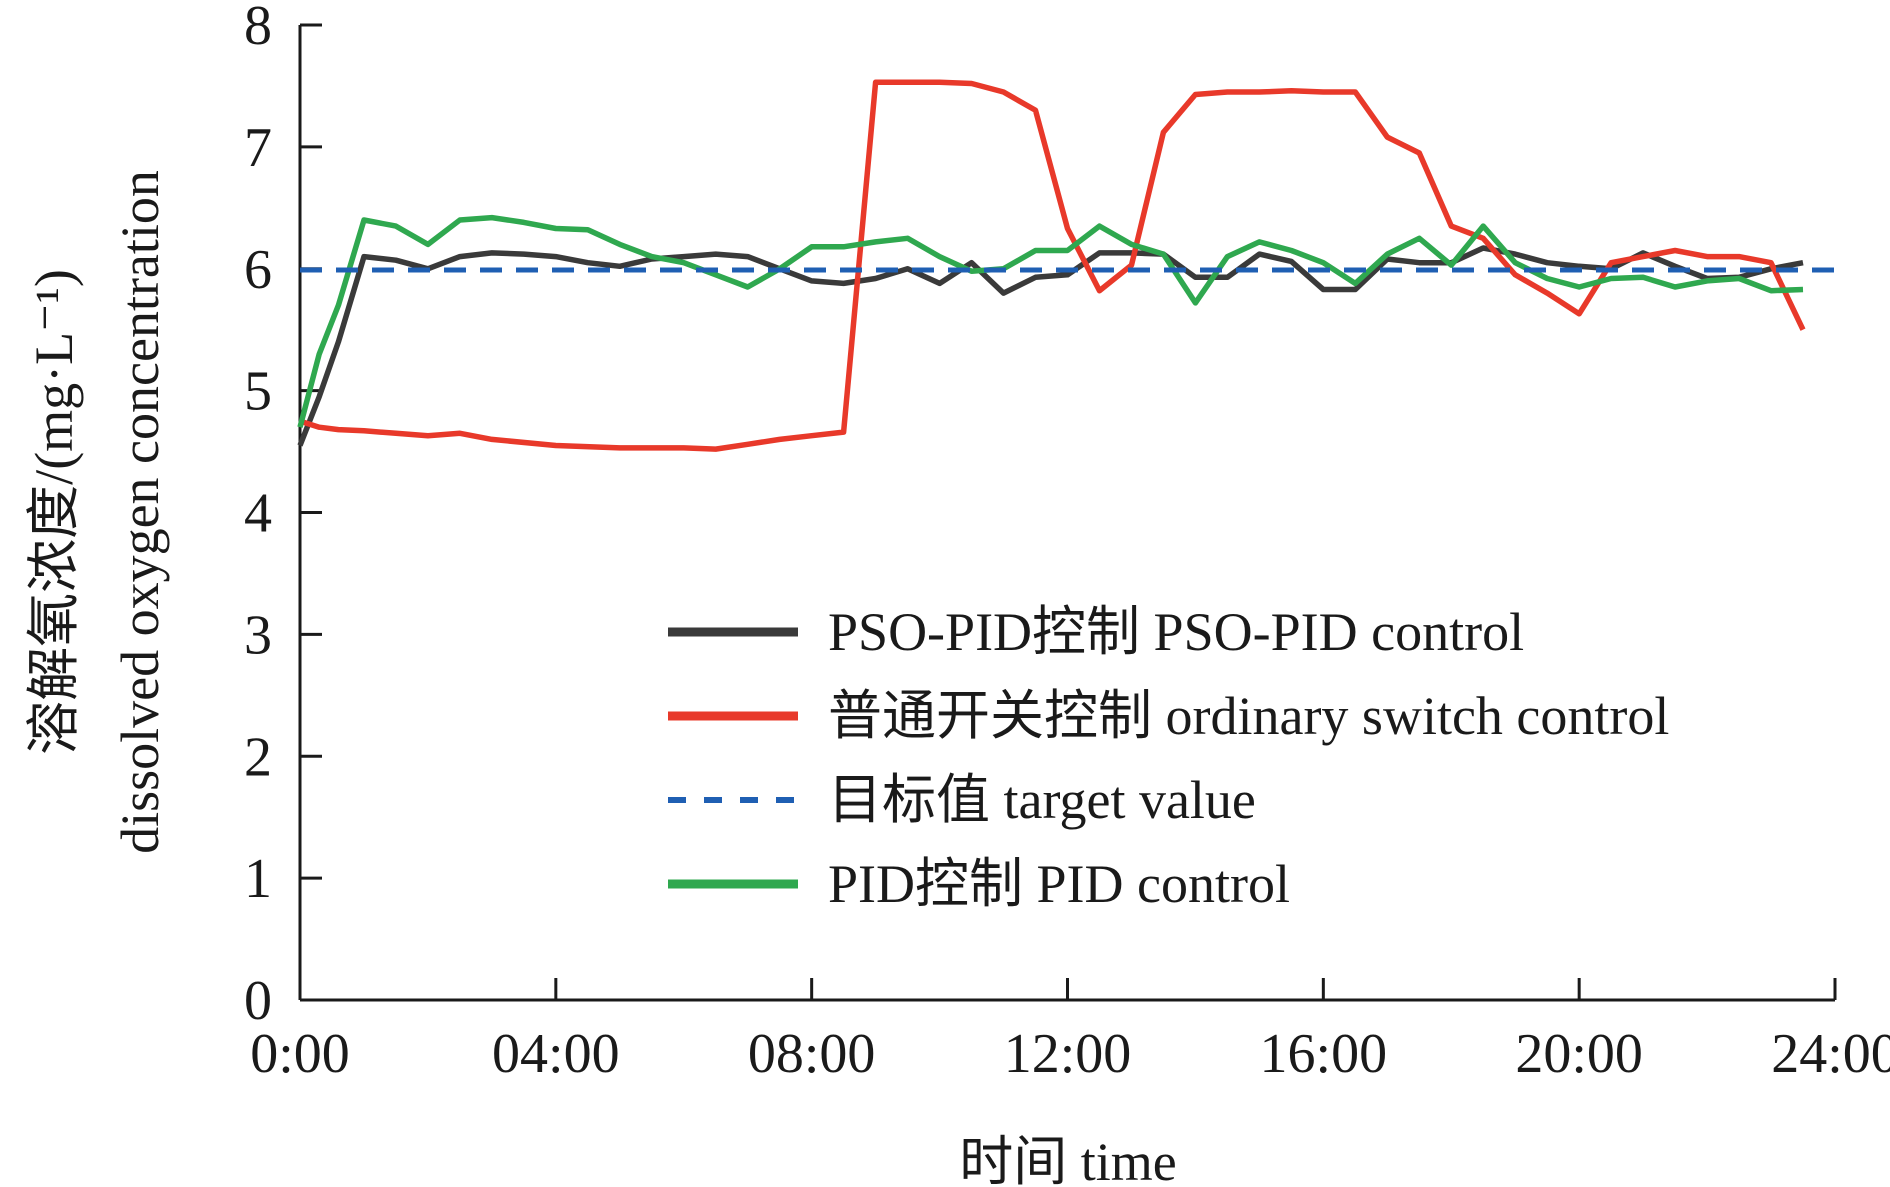  What do you see at coordinates (258, 270) in the screenshot?
I see `y-tick-label: 6` at bounding box center [258, 270].